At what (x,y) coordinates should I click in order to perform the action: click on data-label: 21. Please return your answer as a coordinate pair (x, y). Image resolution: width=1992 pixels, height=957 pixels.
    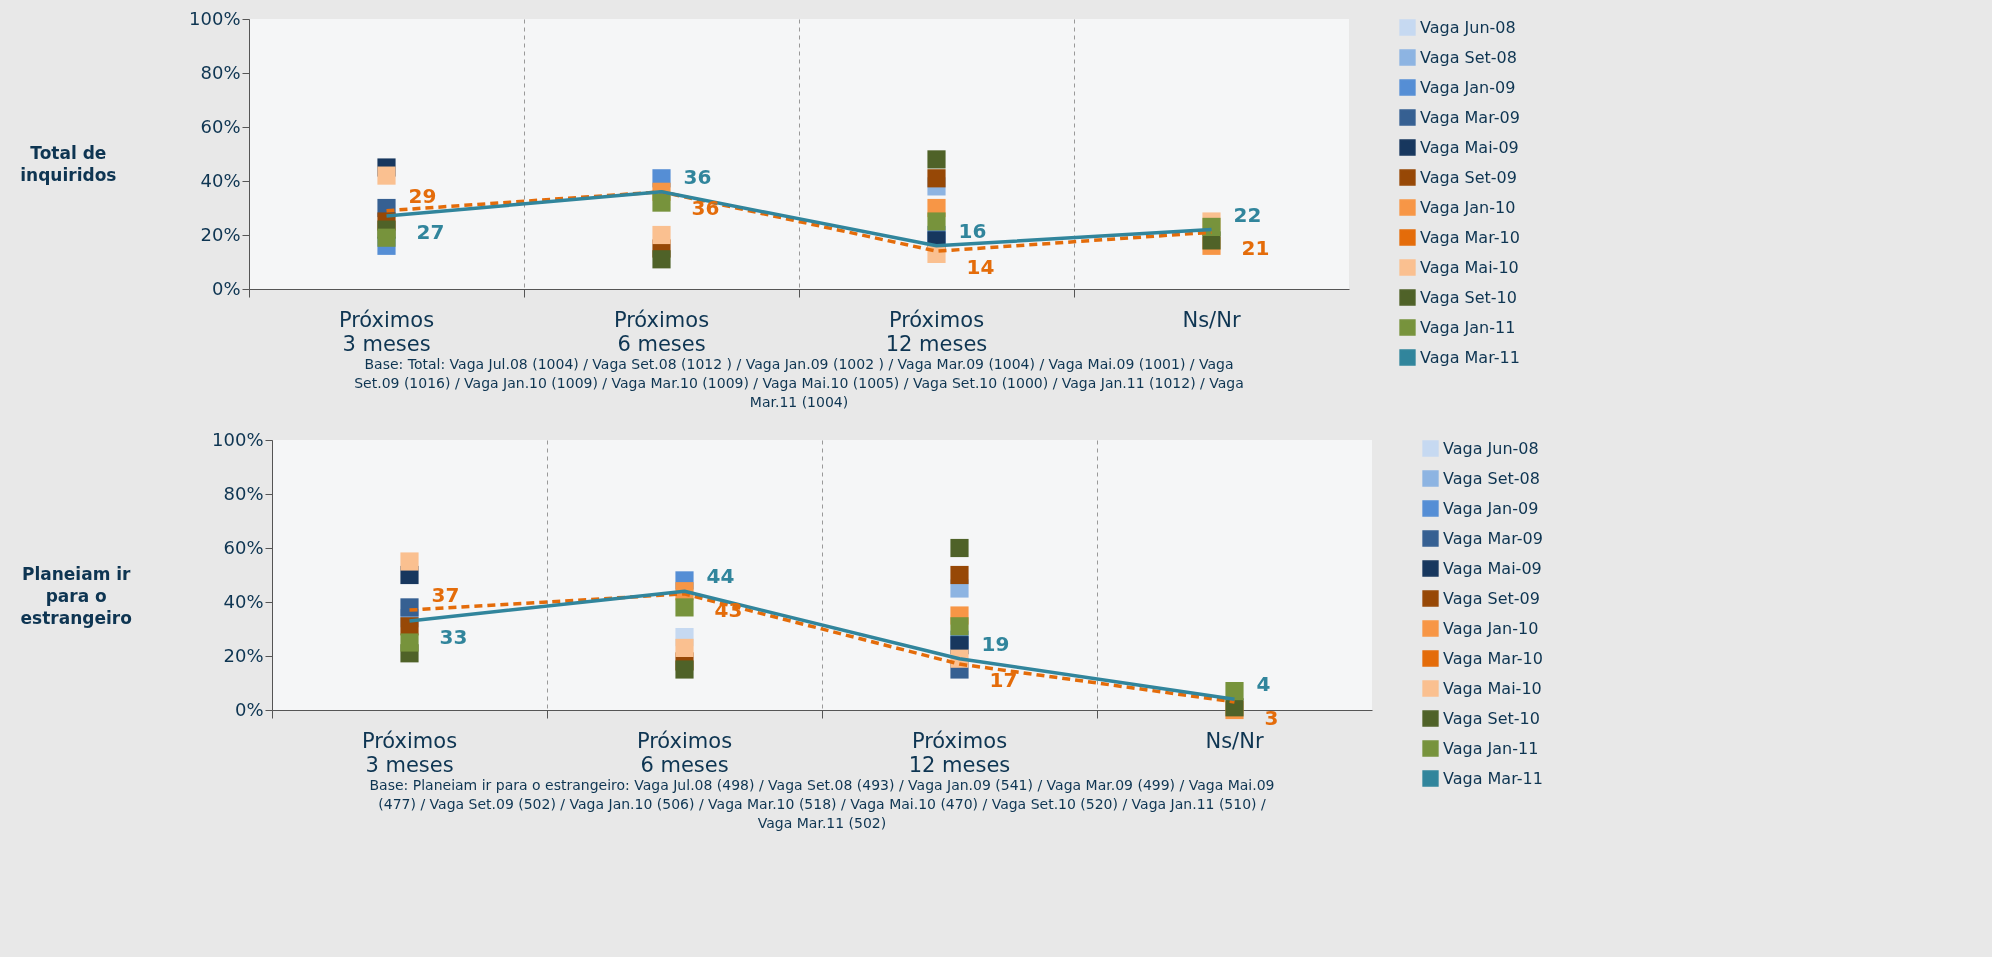
    Looking at the image, I should click on (1255, 248).